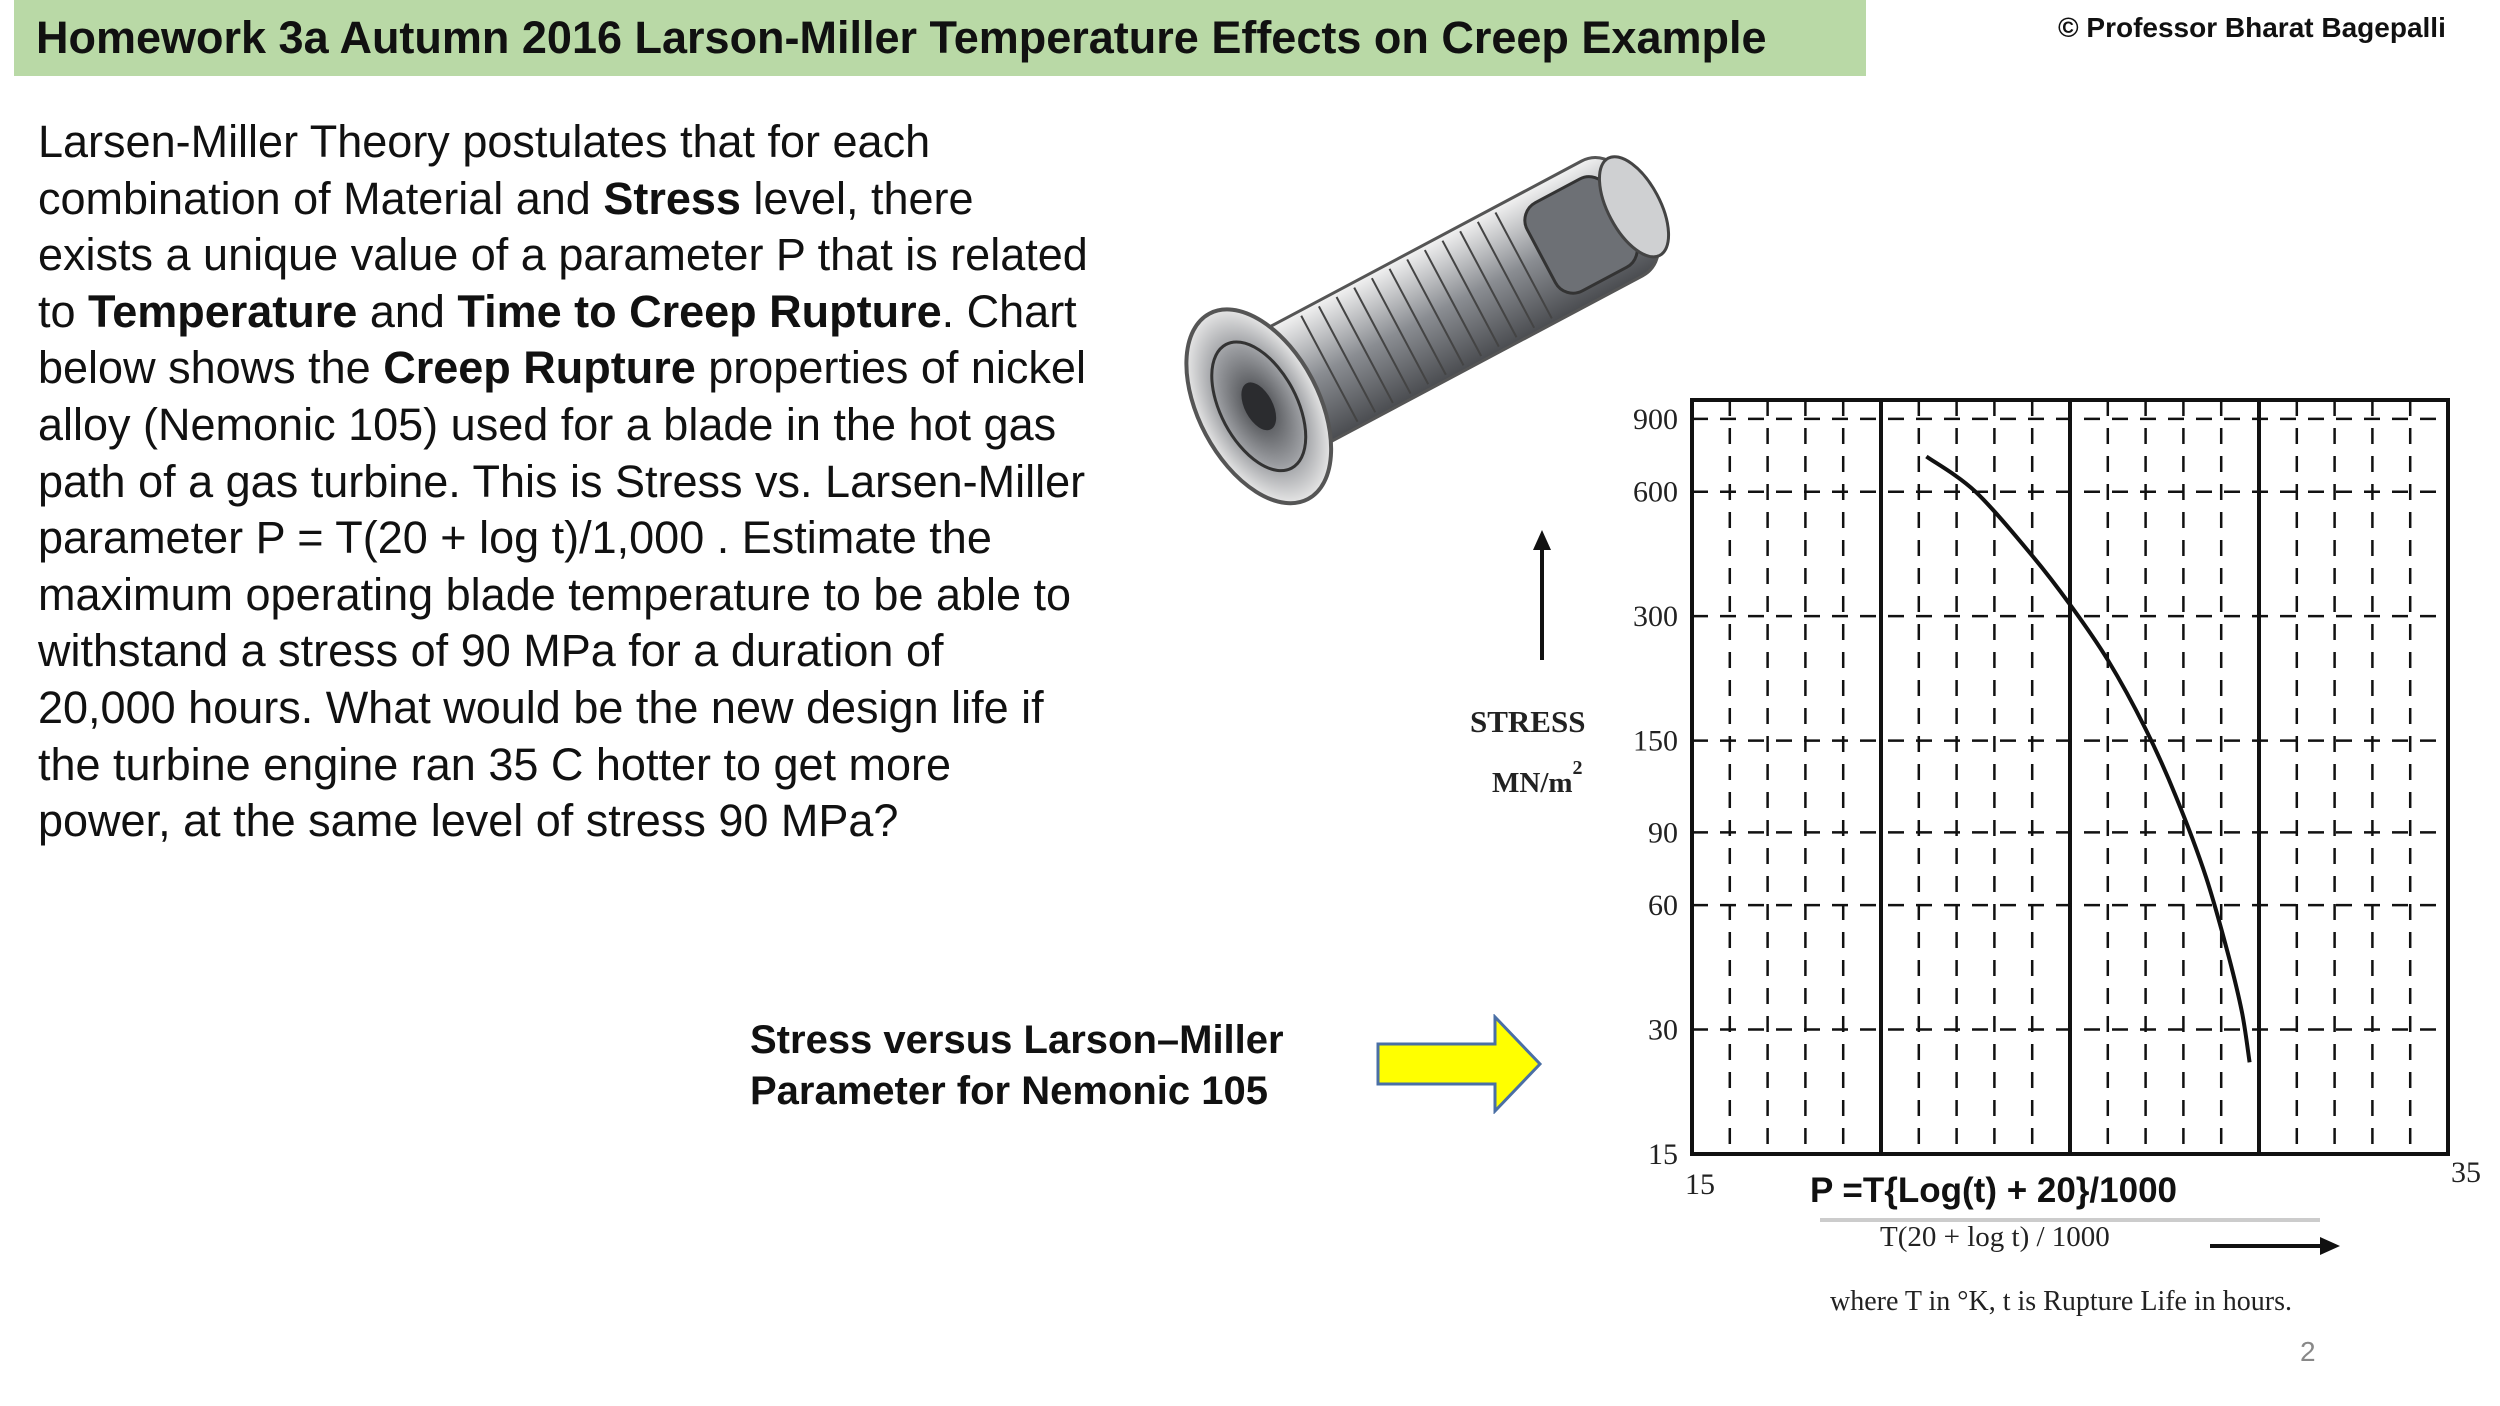 The image size is (2500, 1406). What do you see at coordinates (1663, 832) in the screenshot?
I see `y-tick-label: 90` at bounding box center [1663, 832].